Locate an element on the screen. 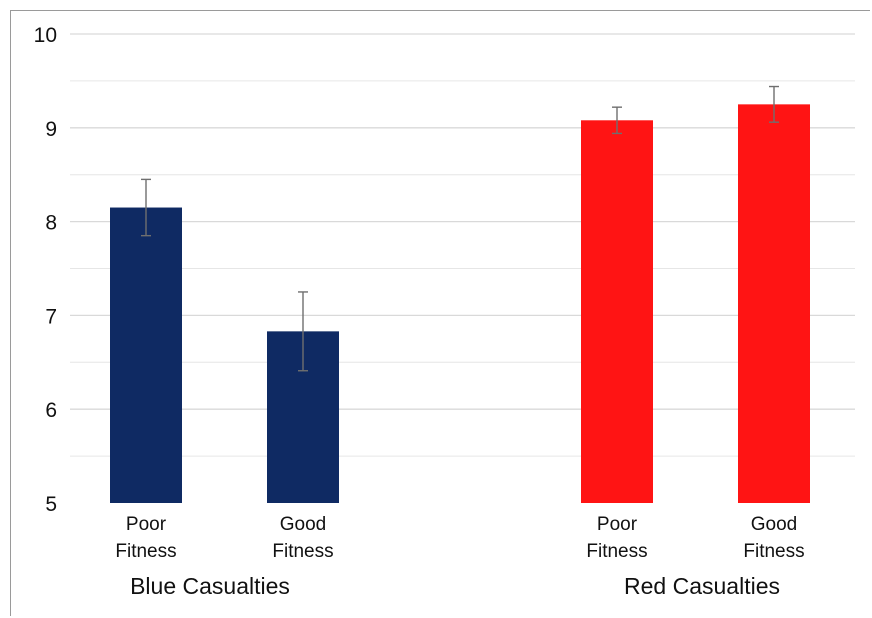  y-tick-label: 10 is located at coordinates (45, 35).